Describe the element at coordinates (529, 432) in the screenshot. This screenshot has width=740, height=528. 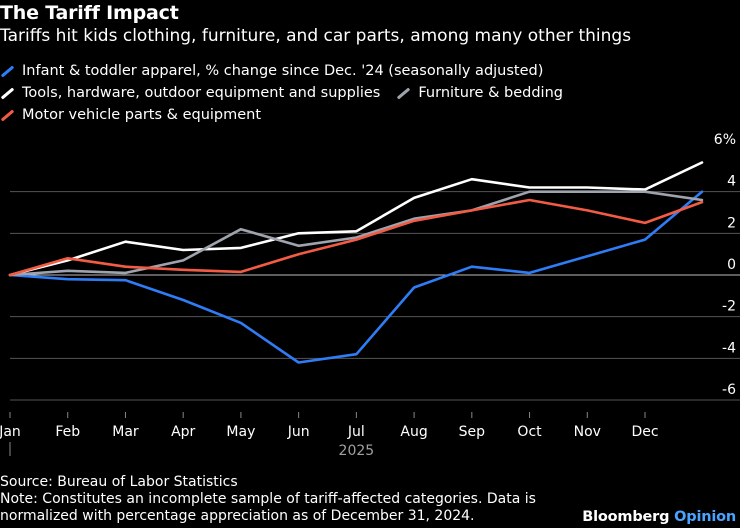
I see `x-tick-label-oct: Oct` at that location.